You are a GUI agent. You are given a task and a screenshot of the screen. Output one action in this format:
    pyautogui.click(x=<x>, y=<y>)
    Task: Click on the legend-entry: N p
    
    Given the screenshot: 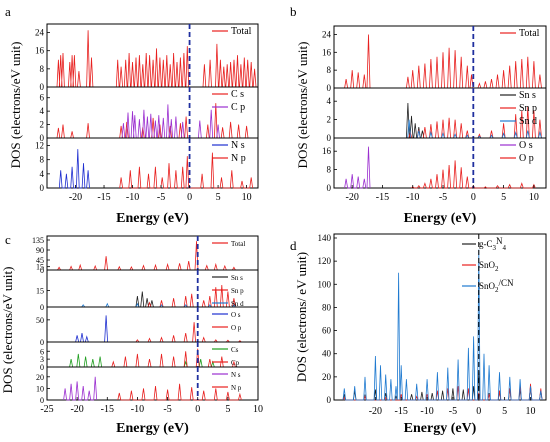 What is the action you would take?
    pyautogui.click(x=238, y=158)
    